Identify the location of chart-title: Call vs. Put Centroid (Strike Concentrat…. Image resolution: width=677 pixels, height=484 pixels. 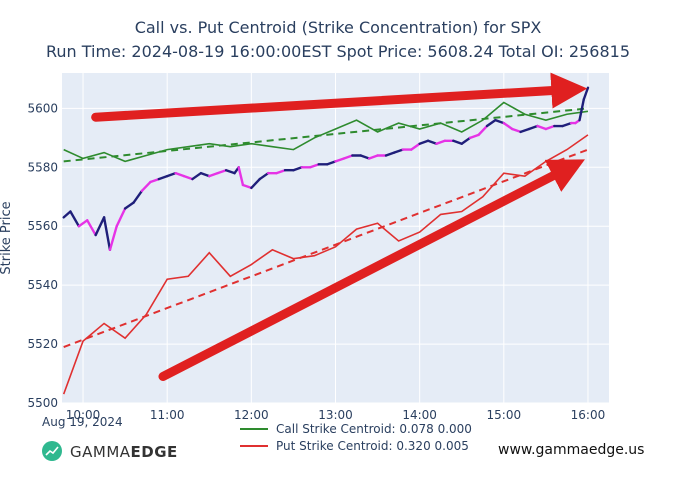
(338, 27).